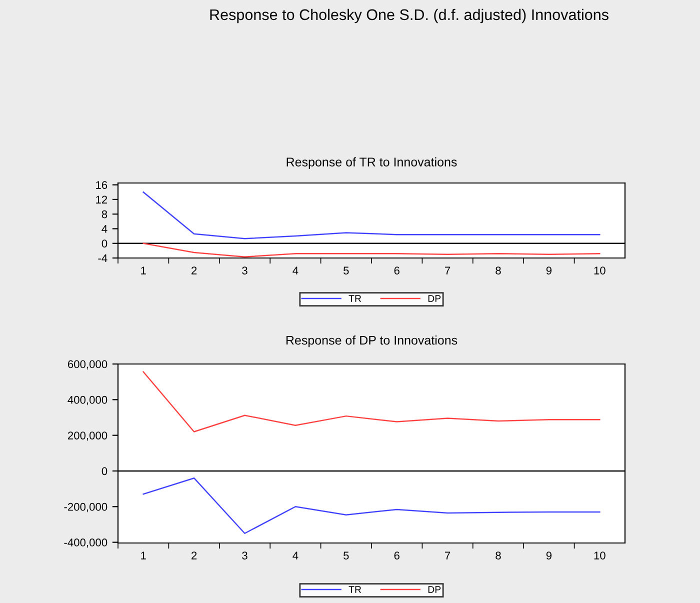 The height and width of the screenshot is (603, 700). What do you see at coordinates (371, 163) in the screenshot?
I see `chart-subtitle: Response of TR to Innovations` at bounding box center [371, 163].